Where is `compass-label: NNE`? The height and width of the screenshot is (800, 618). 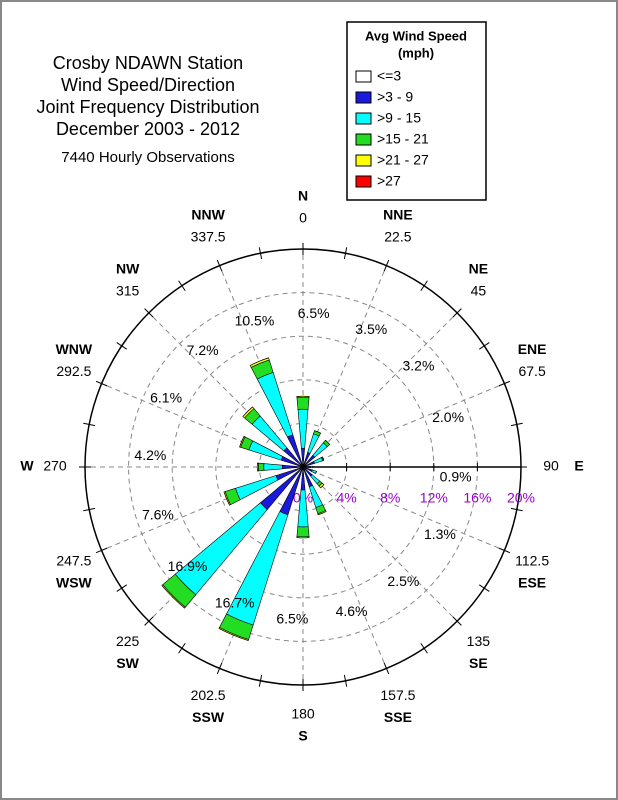 compass-label: NNE is located at coordinates (398, 215).